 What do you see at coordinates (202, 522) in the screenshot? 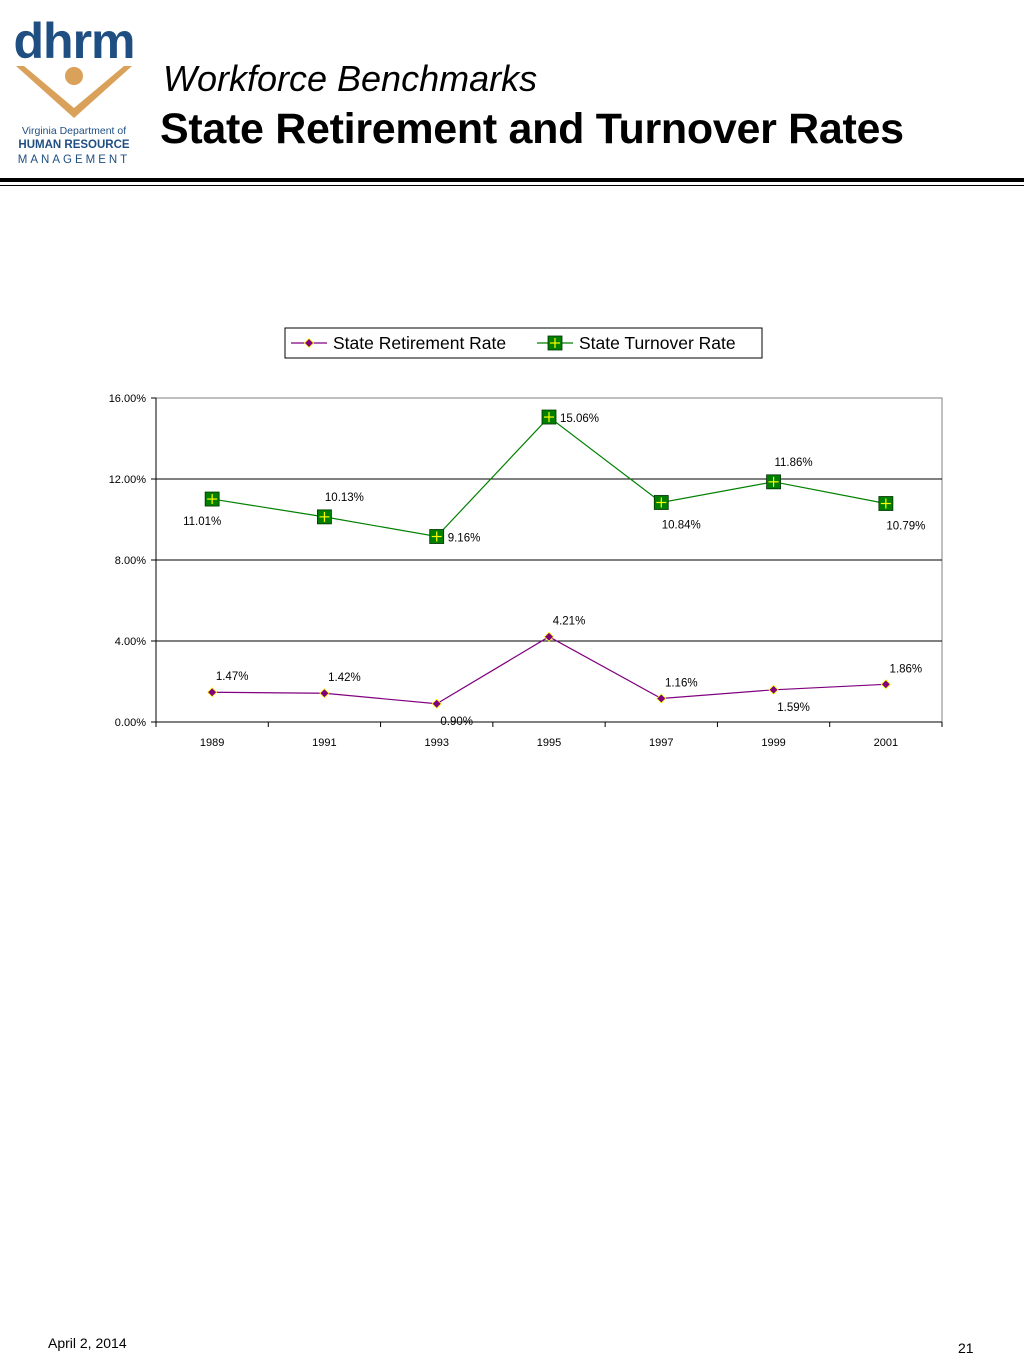
I see `turnover-data-label: 11.01%` at bounding box center [202, 522].